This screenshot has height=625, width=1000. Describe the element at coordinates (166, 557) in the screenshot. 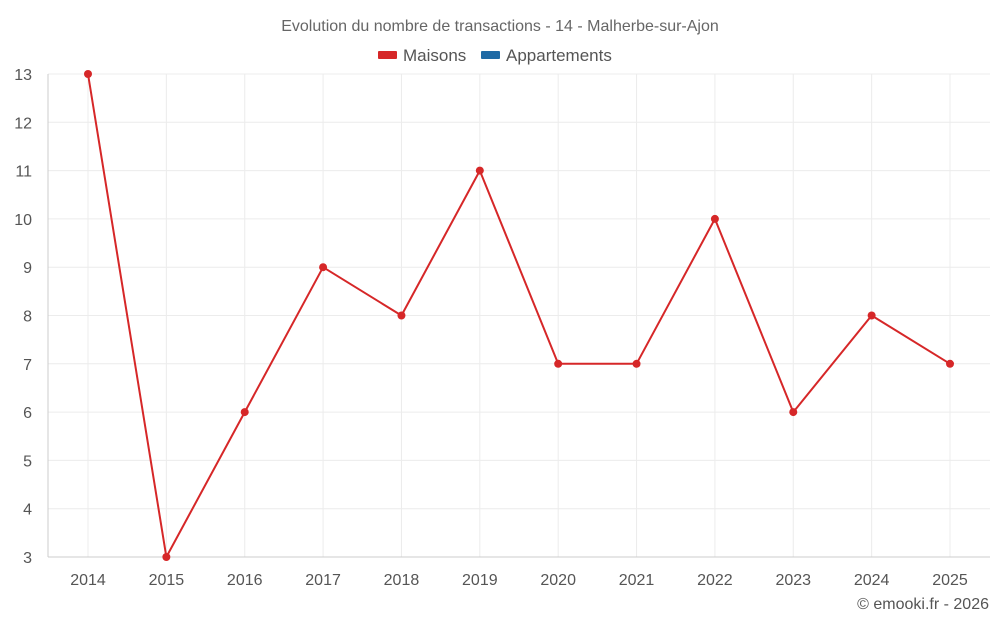

I see `data-point-maisons-2015` at that location.